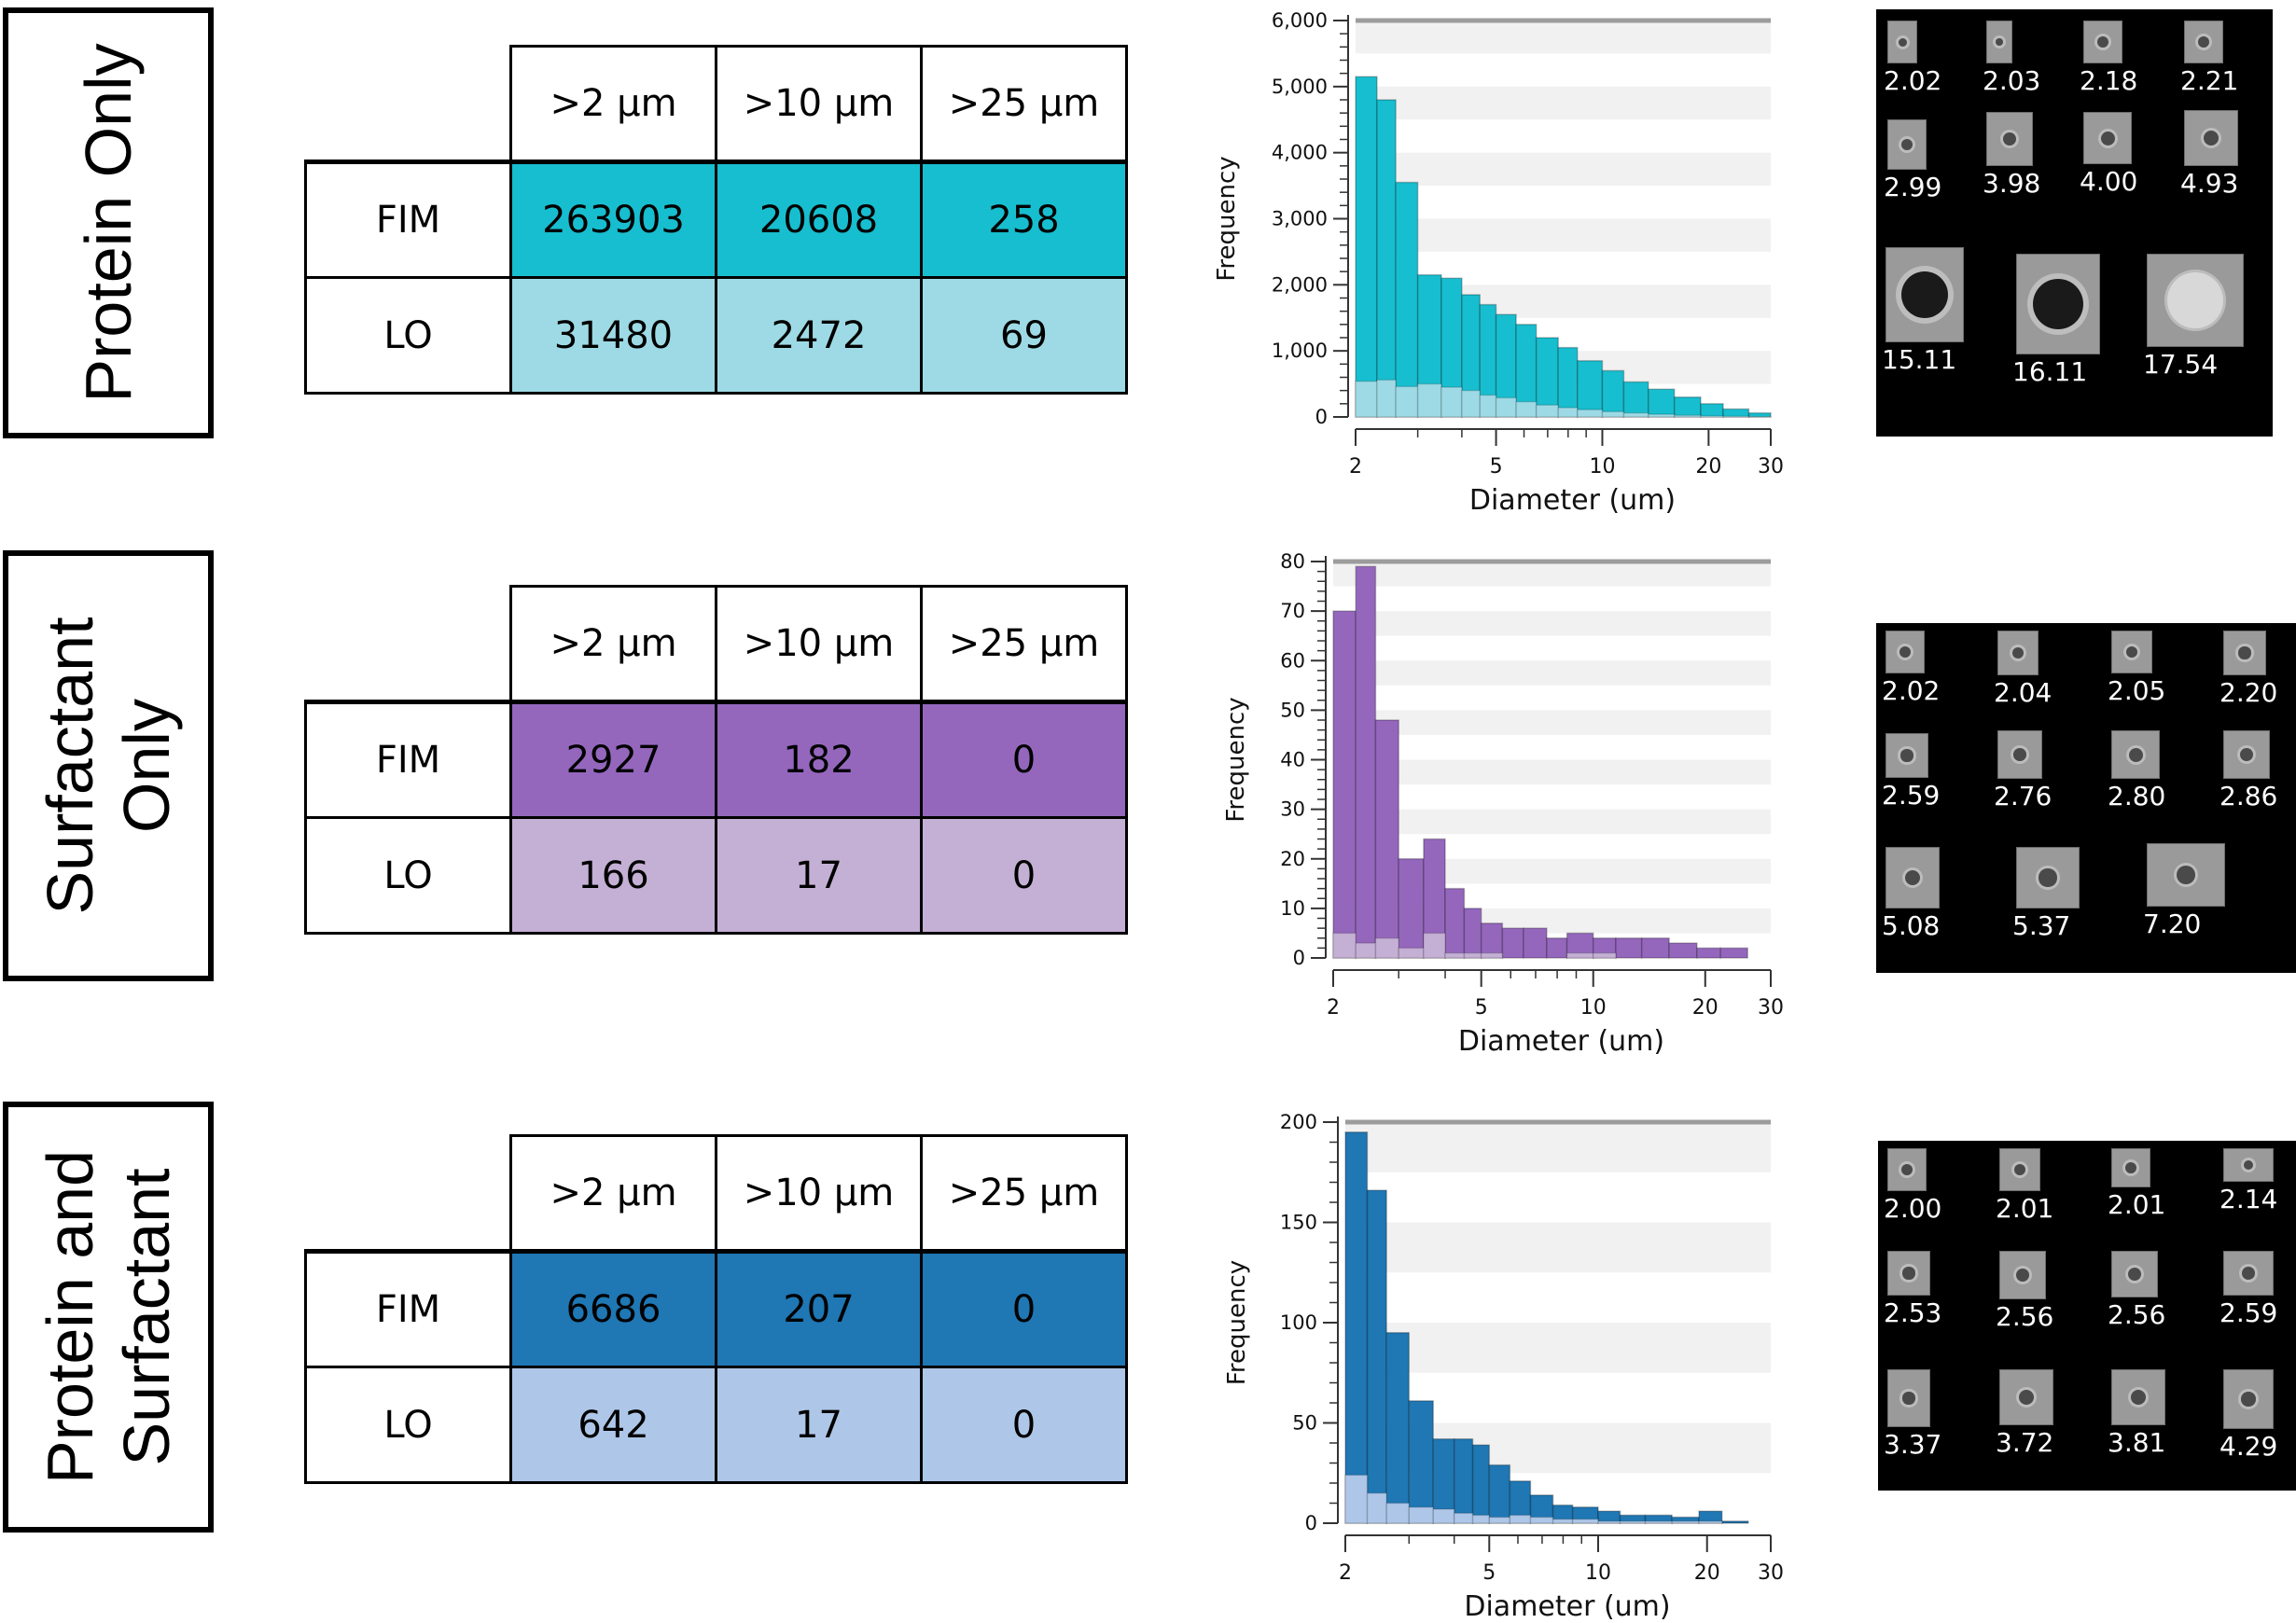 This screenshot has width=2296, height=1623. I want to click on particle-size-label: 2.76, so click(2023, 797).